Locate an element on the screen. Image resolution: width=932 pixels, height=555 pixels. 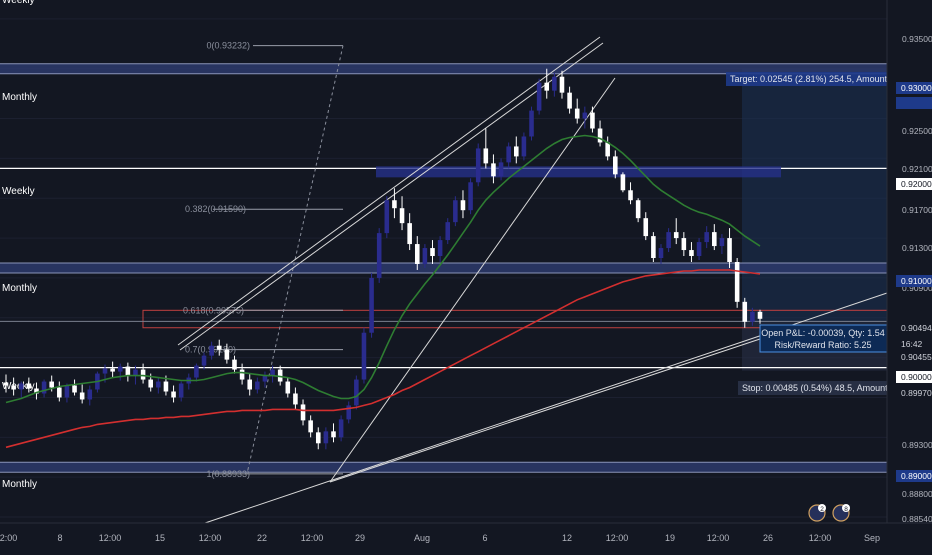
price-label: 0.92000 is located at coordinates (916, 184).